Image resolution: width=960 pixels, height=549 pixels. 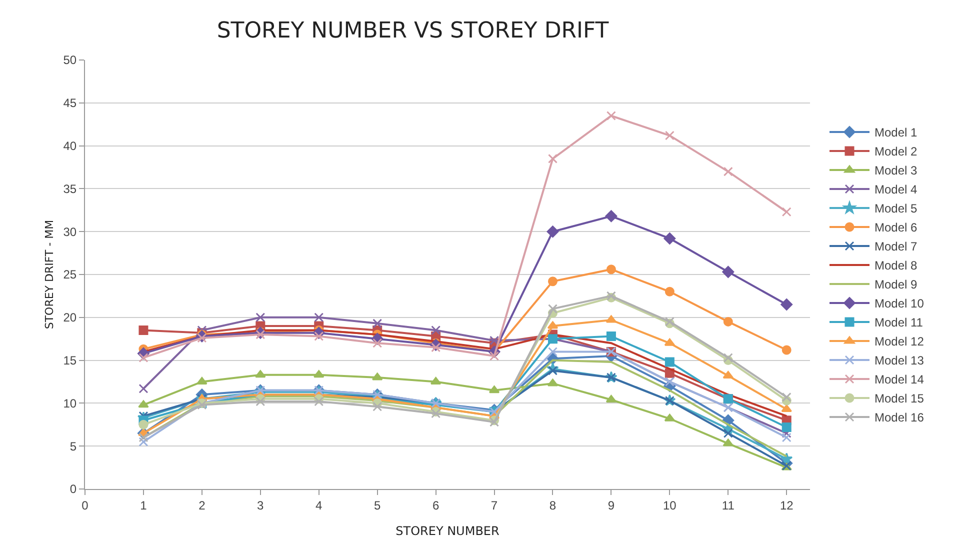 What do you see at coordinates (494, 505) in the screenshot?
I see `x-tick-label: 7` at bounding box center [494, 505].